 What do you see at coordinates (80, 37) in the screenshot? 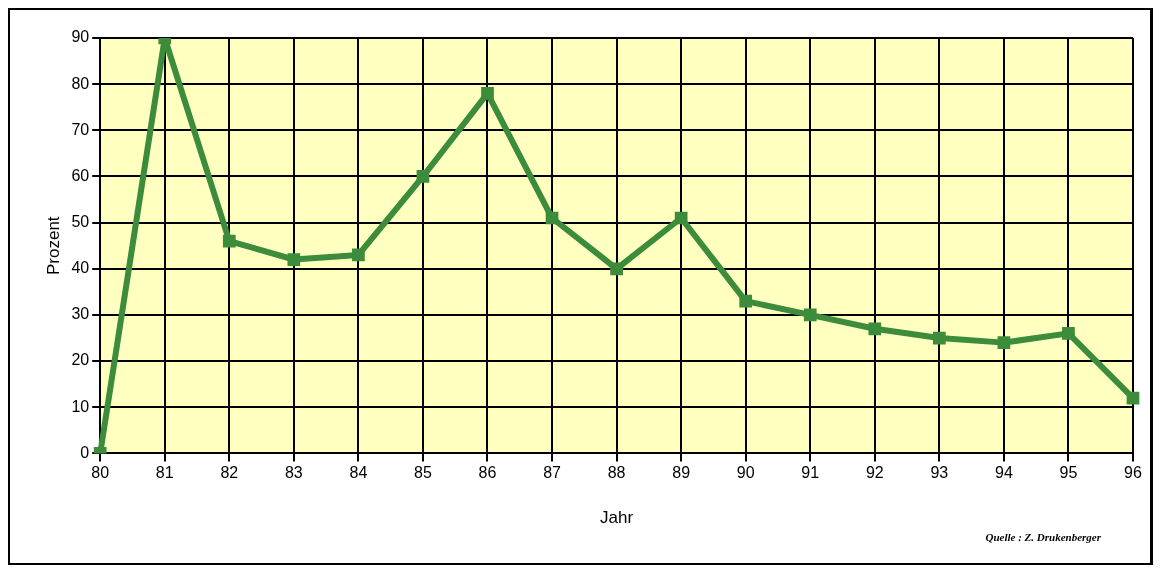
I see `y-tick-label: 90` at bounding box center [80, 37].